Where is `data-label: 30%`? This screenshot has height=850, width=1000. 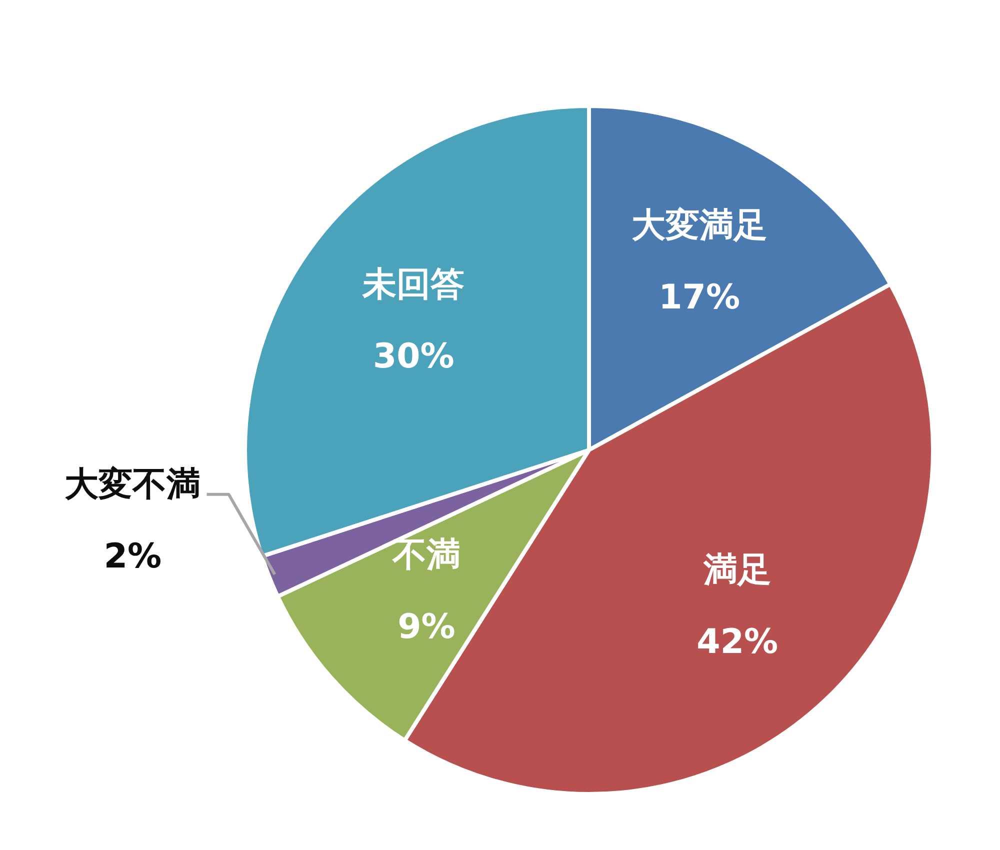
data-label: 30% is located at coordinates (413, 356).